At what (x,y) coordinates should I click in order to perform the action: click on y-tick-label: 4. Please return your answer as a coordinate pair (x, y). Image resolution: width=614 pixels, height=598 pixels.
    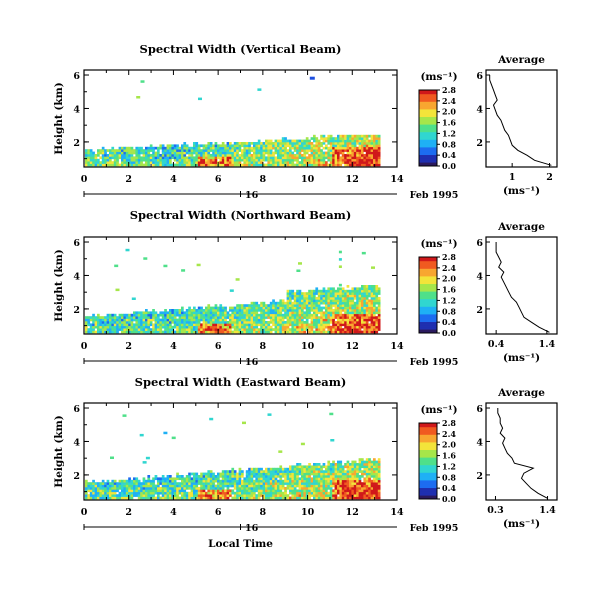
    Looking at the image, I should click on (76, 442).